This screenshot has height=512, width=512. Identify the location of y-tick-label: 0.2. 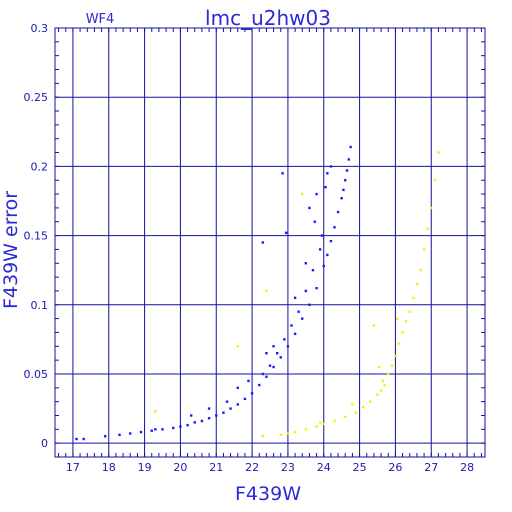
(40, 166).